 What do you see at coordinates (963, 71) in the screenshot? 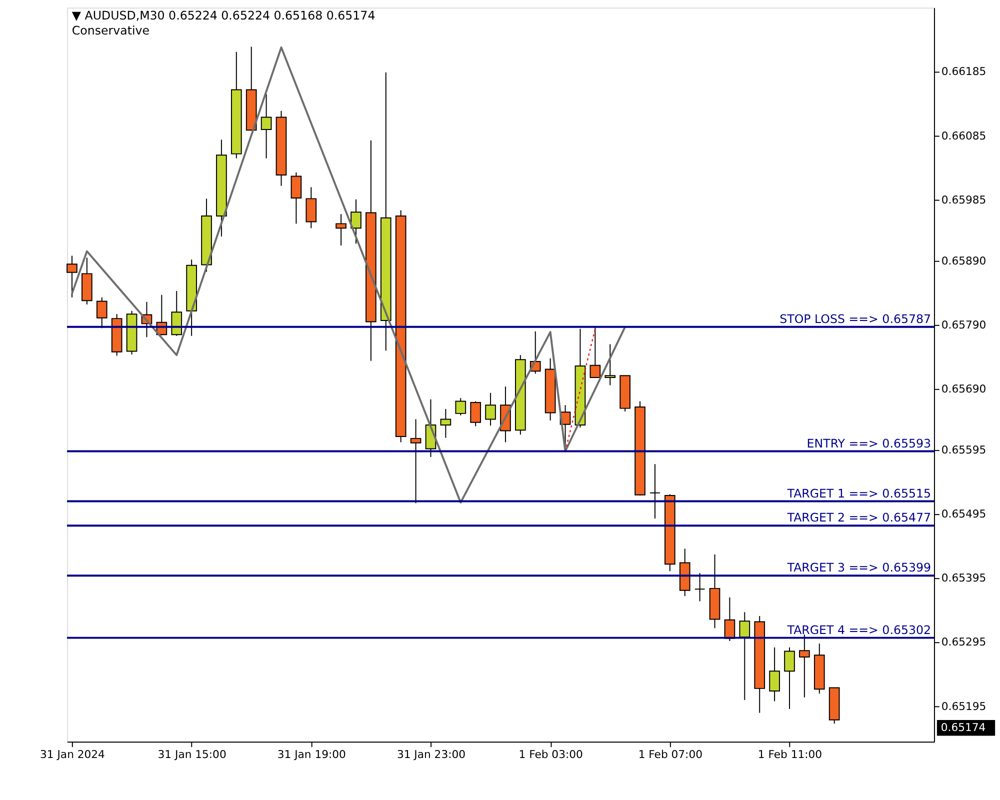
I see `y-tick-label: 0.66185` at bounding box center [963, 71].